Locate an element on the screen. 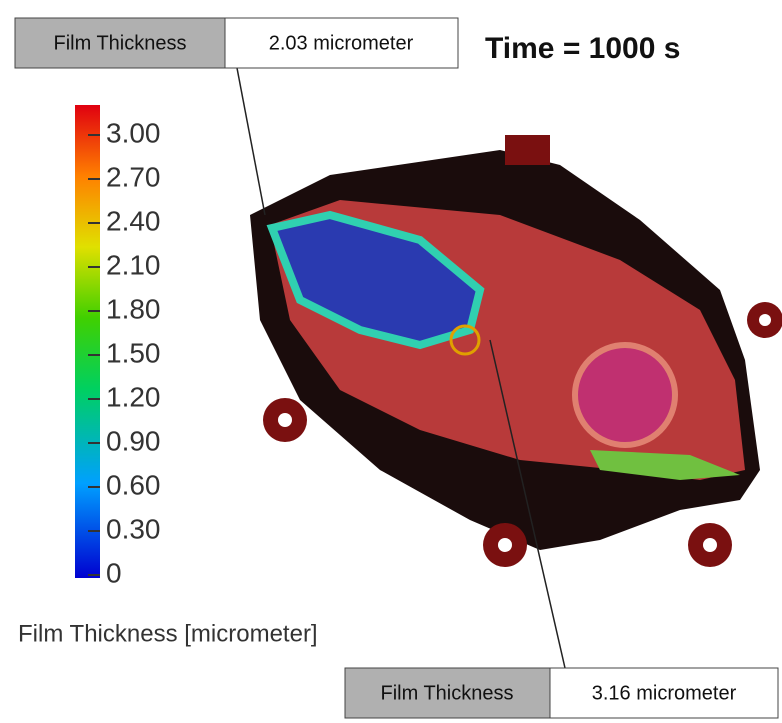  colorbar-title: Film Thickness [micrometer] is located at coordinates (168, 633).